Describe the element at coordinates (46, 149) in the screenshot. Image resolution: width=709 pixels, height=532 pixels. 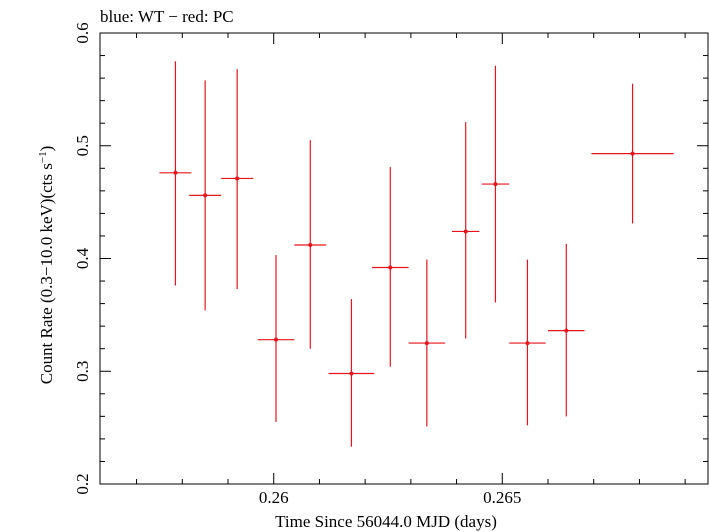
I see `y-axis-label-close: )` at that location.